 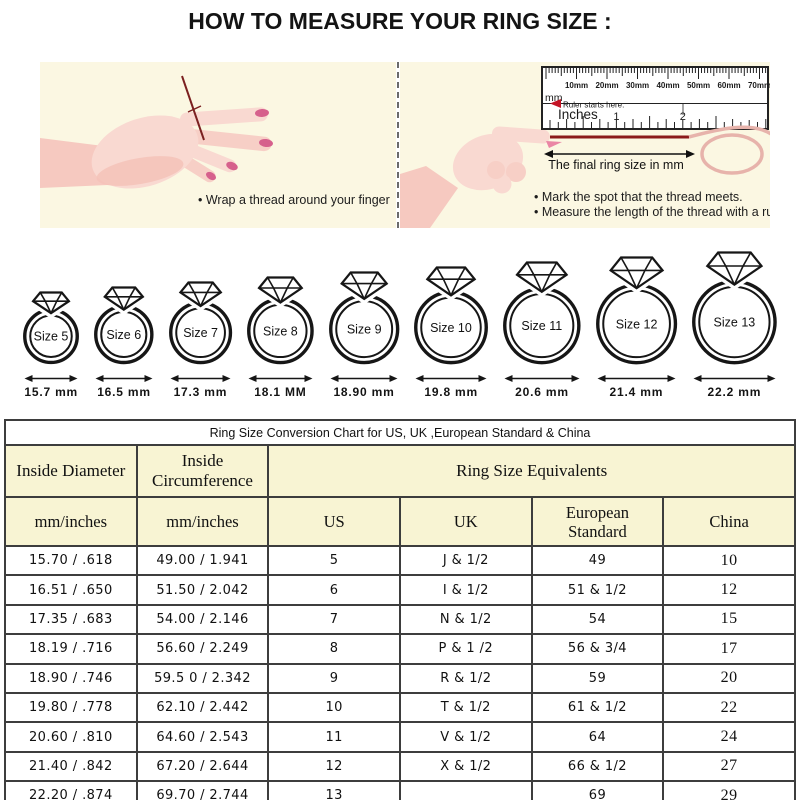 I want to click on ring-size-label: Size 8, so click(x=280, y=331).